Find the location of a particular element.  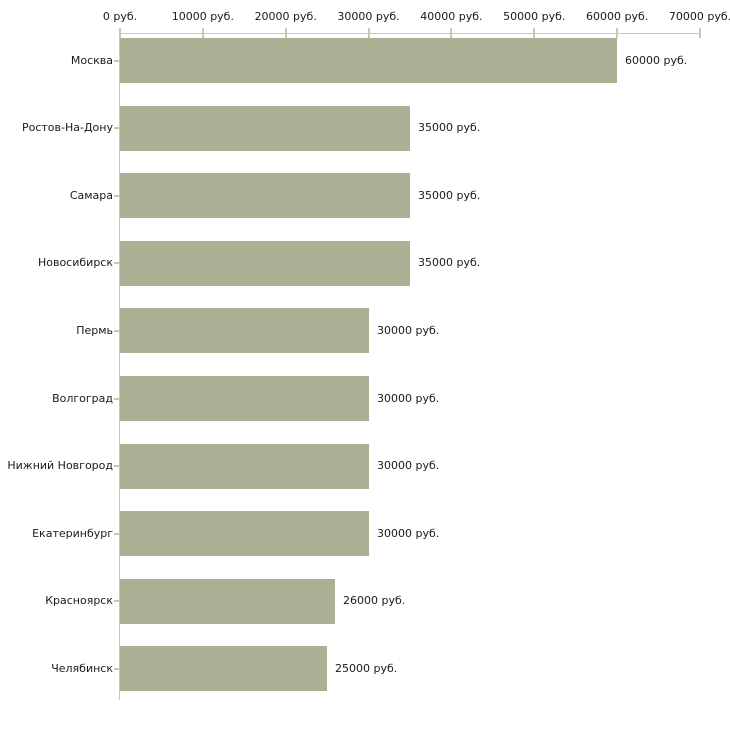

x-tick-label: 10000 руб. is located at coordinates (202, 16).